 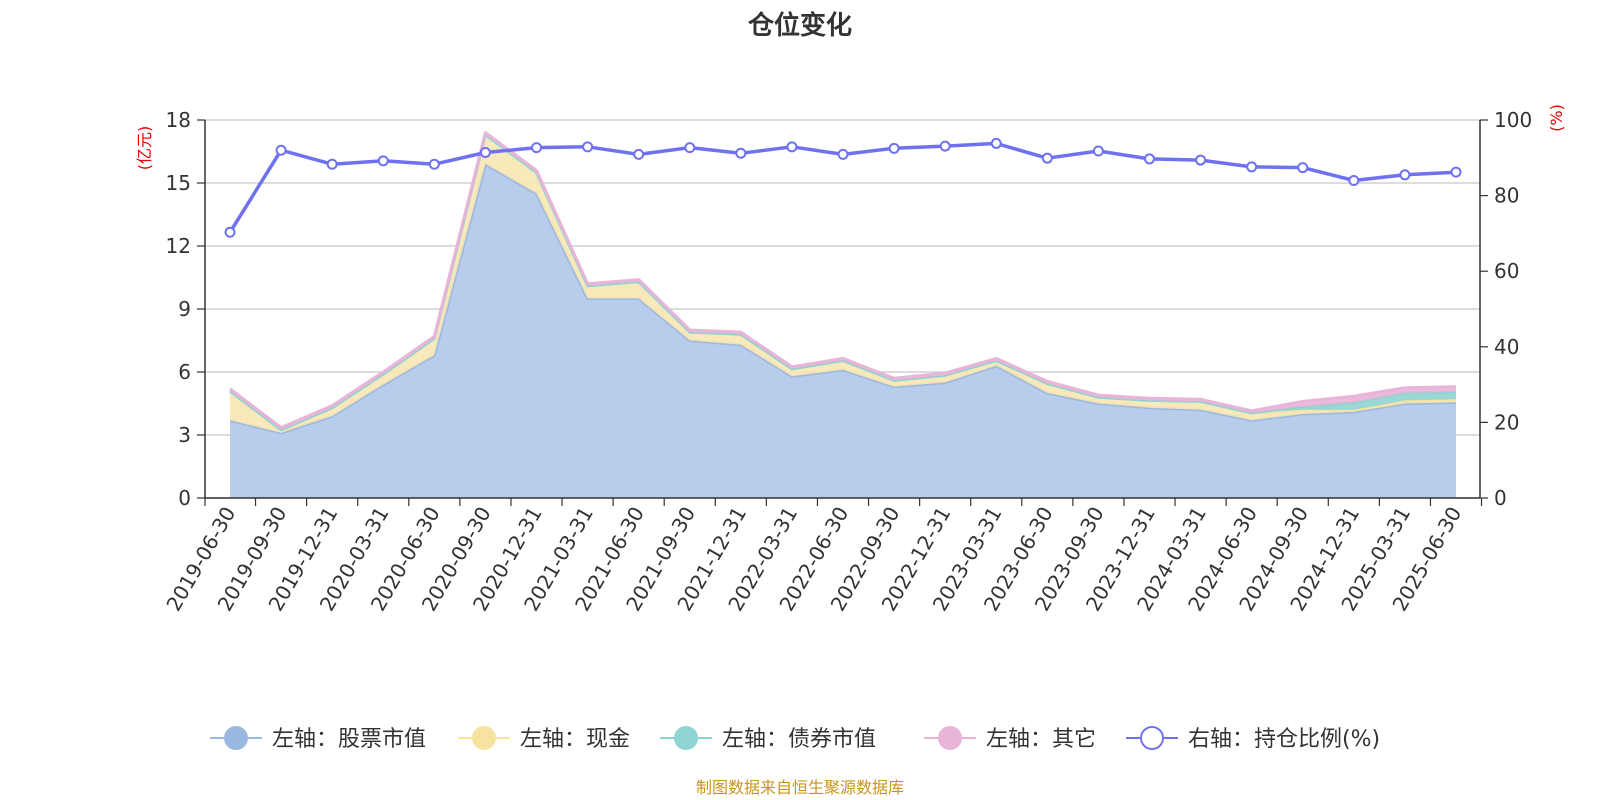 What do you see at coordinates (184, 435) in the screenshot?
I see `left-tick-label: 3` at bounding box center [184, 435].